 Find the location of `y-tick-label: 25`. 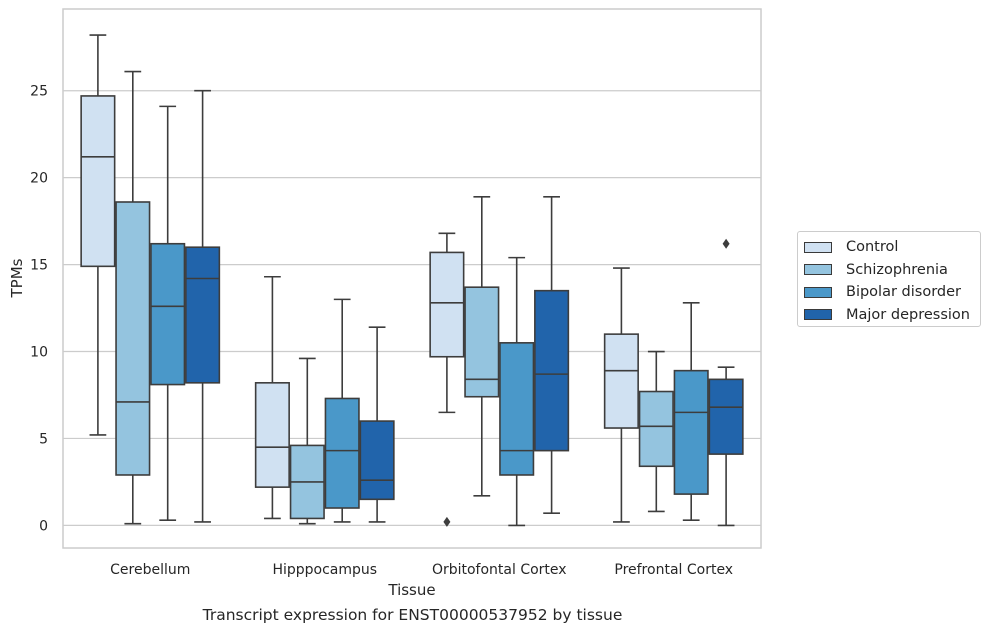

y-tick-label: 25 is located at coordinates (39, 92).